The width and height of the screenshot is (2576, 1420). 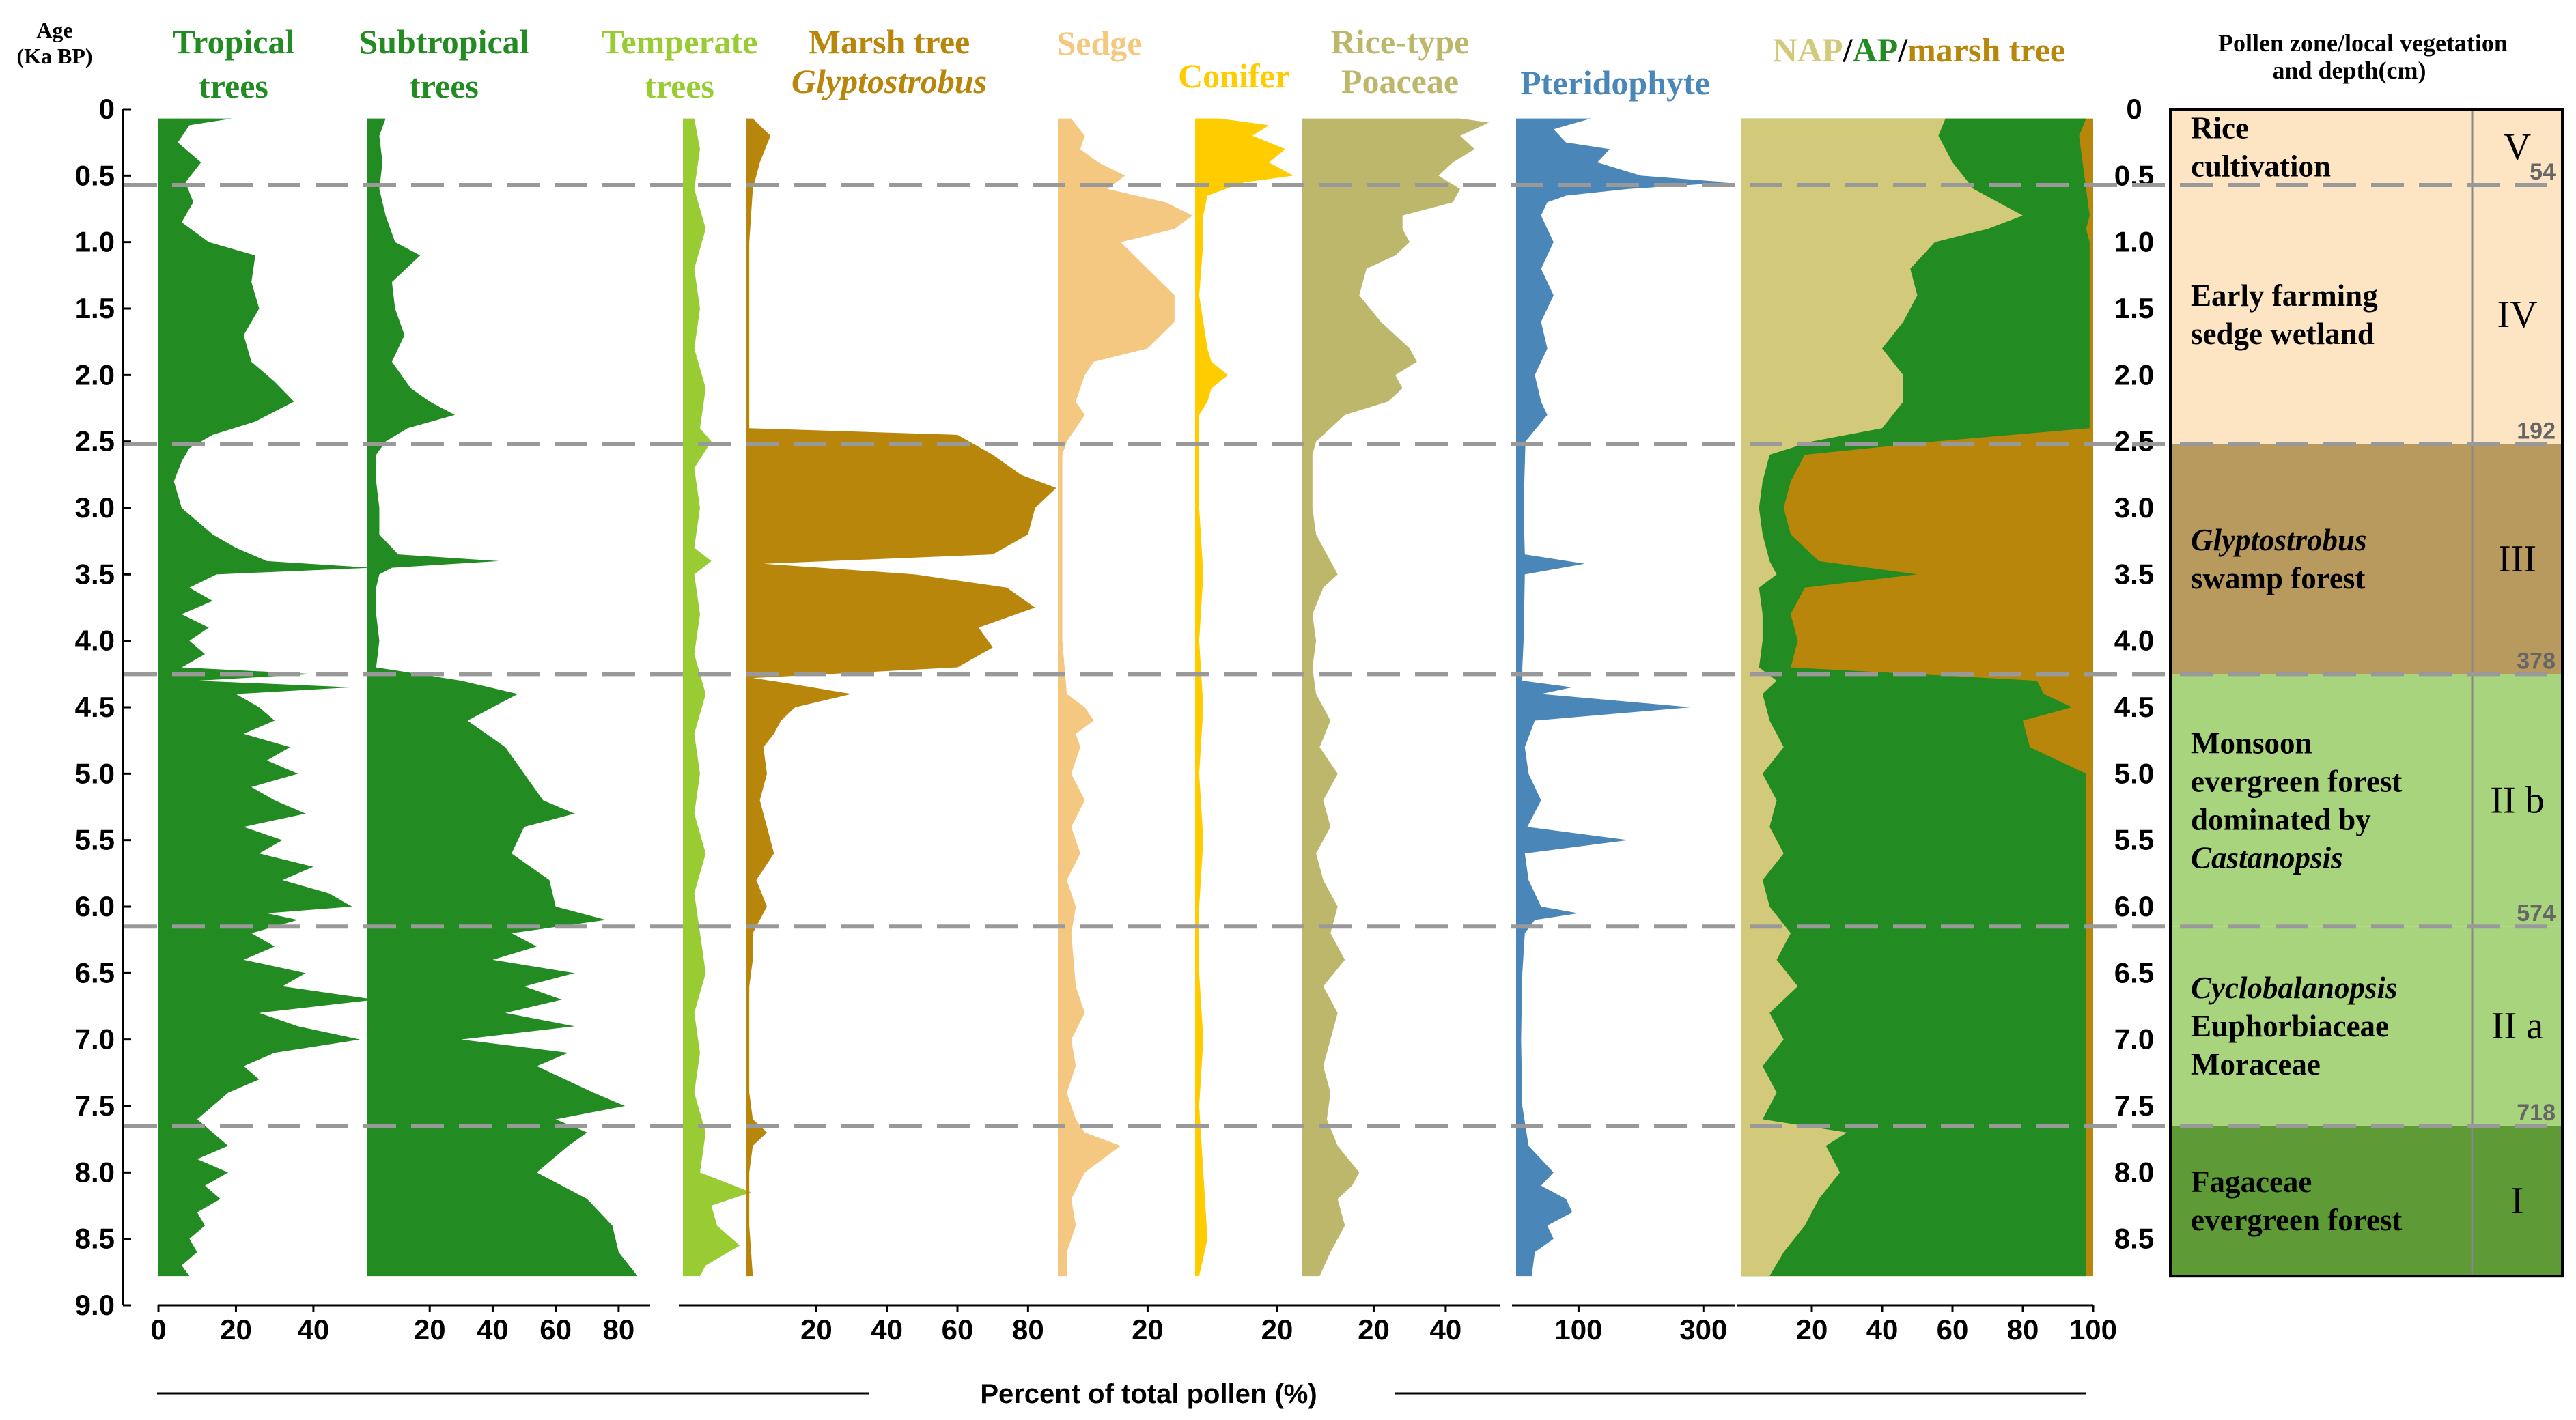 What do you see at coordinates (502, 697) in the screenshot?
I see `area-subtropical` at bounding box center [502, 697].